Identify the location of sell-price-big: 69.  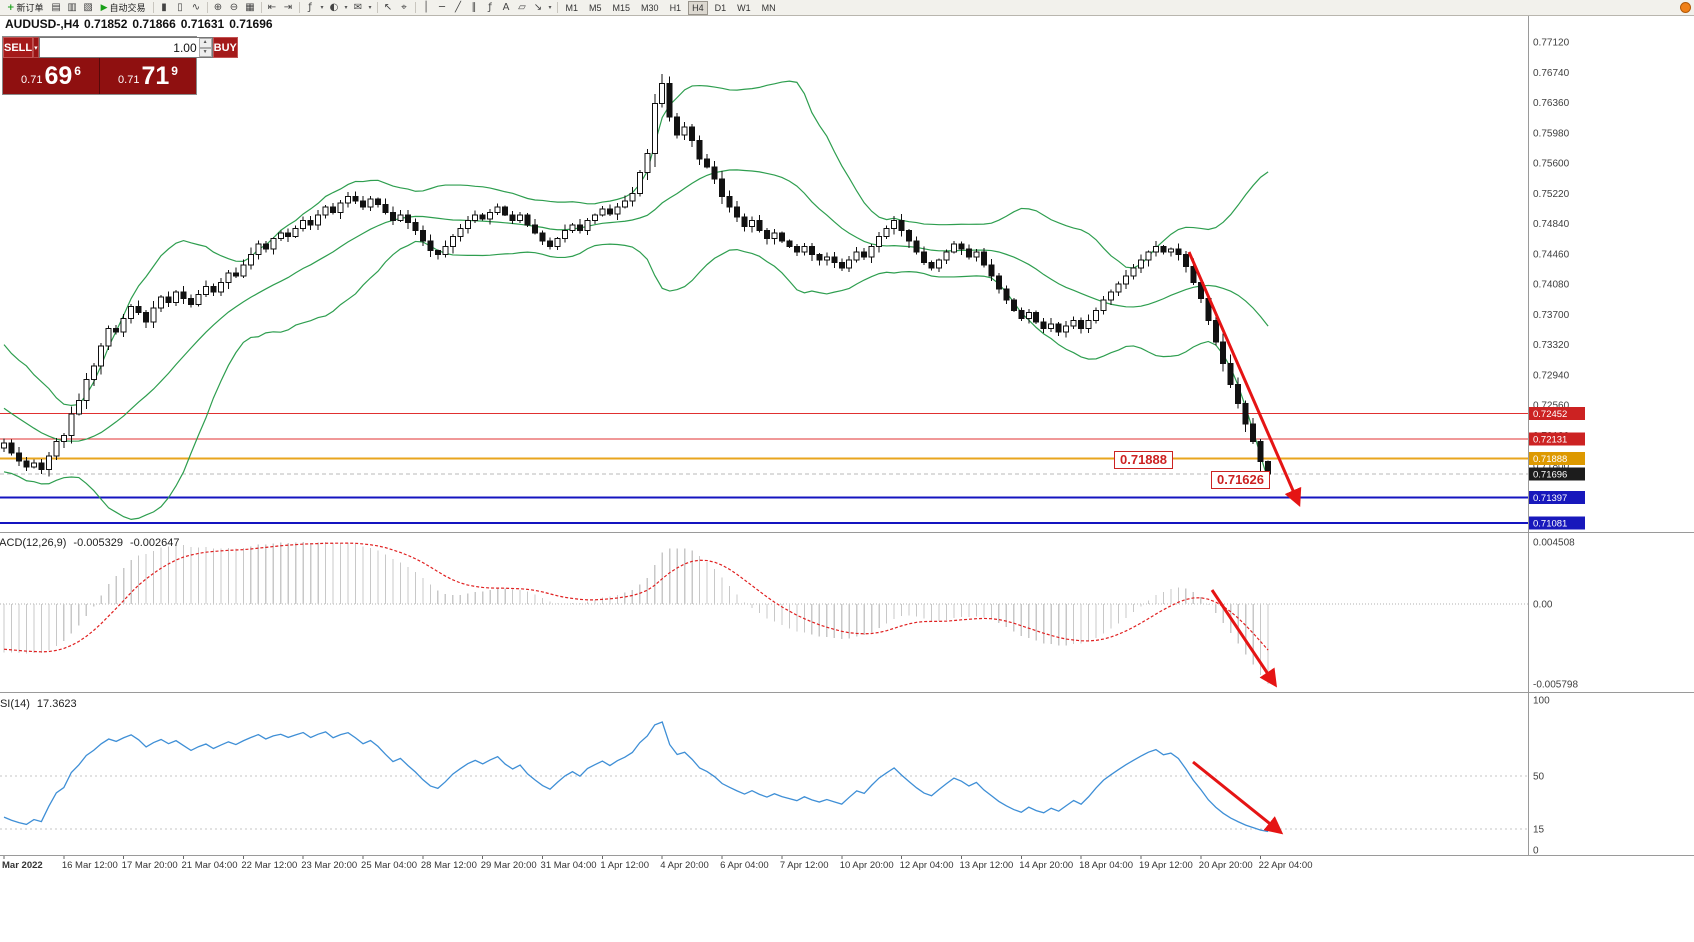
(58, 76).